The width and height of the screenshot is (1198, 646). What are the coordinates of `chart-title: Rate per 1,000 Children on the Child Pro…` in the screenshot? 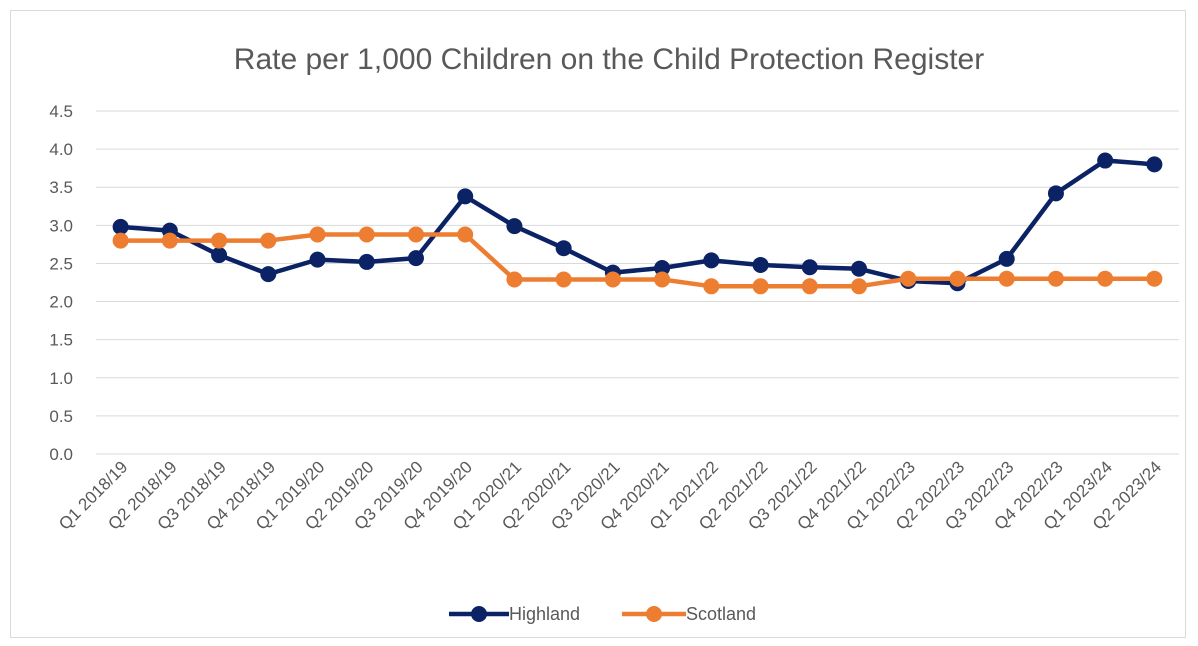 It's located at (609, 59).